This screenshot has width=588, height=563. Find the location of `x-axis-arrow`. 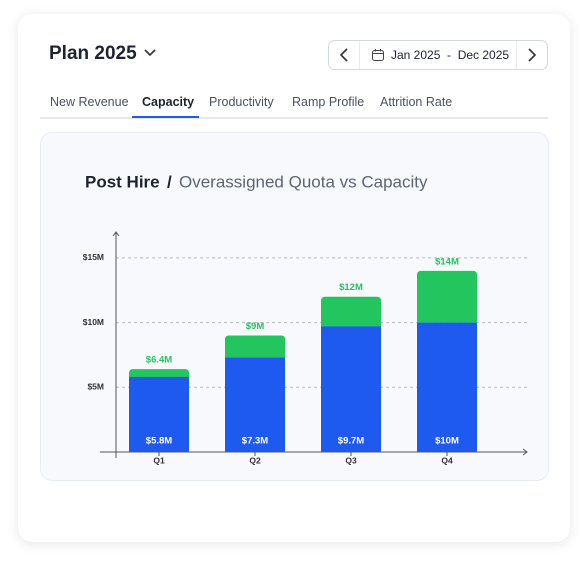

x-axis-arrow is located at coordinates (525, 452).